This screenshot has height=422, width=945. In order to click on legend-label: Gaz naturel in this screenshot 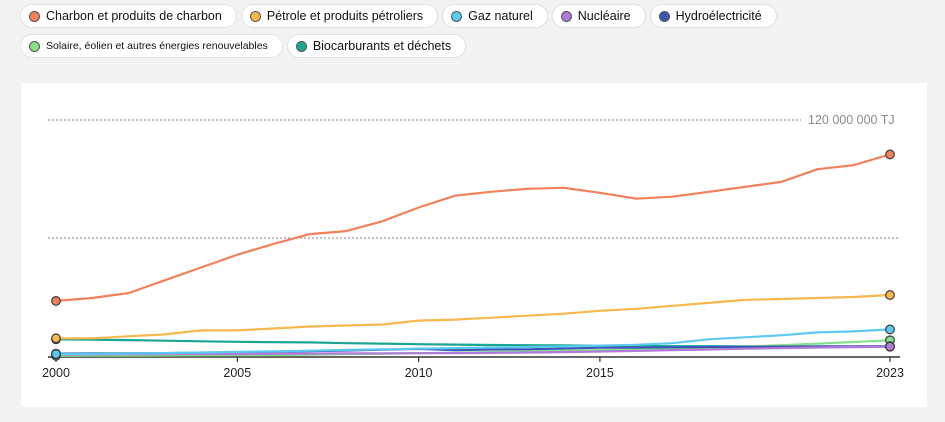, I will do `click(500, 16)`.